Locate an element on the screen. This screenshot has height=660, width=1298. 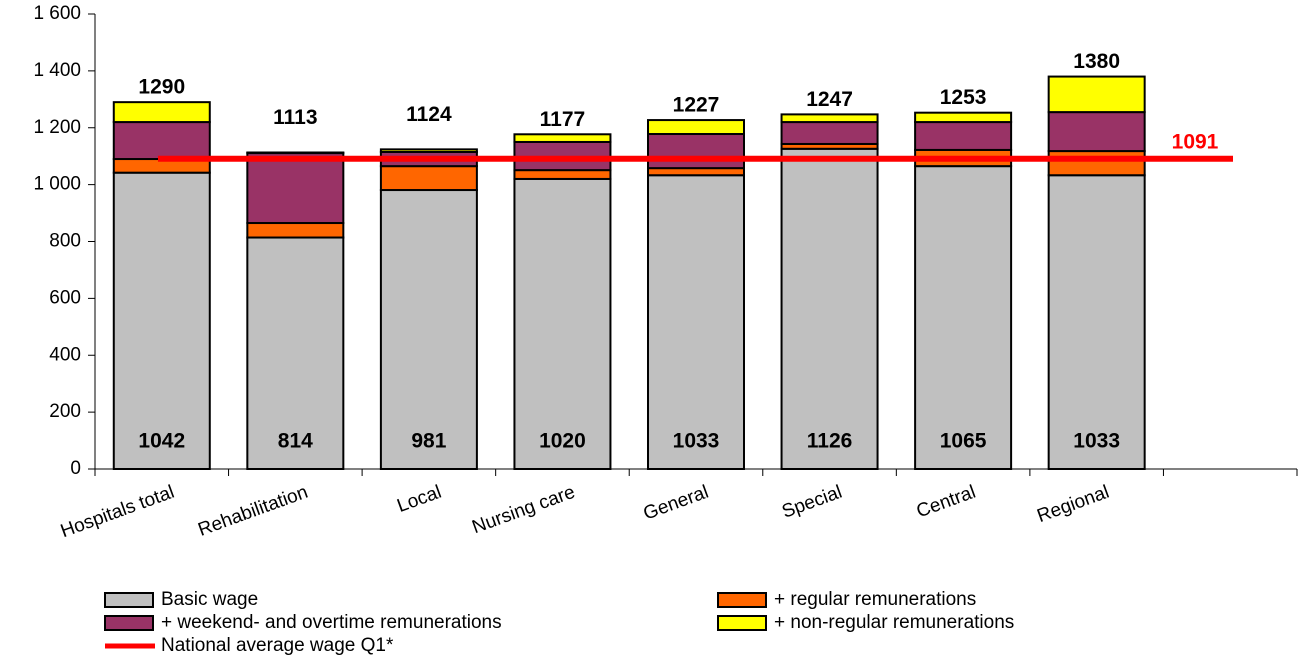
total-label: 1290 is located at coordinates (161, 87).